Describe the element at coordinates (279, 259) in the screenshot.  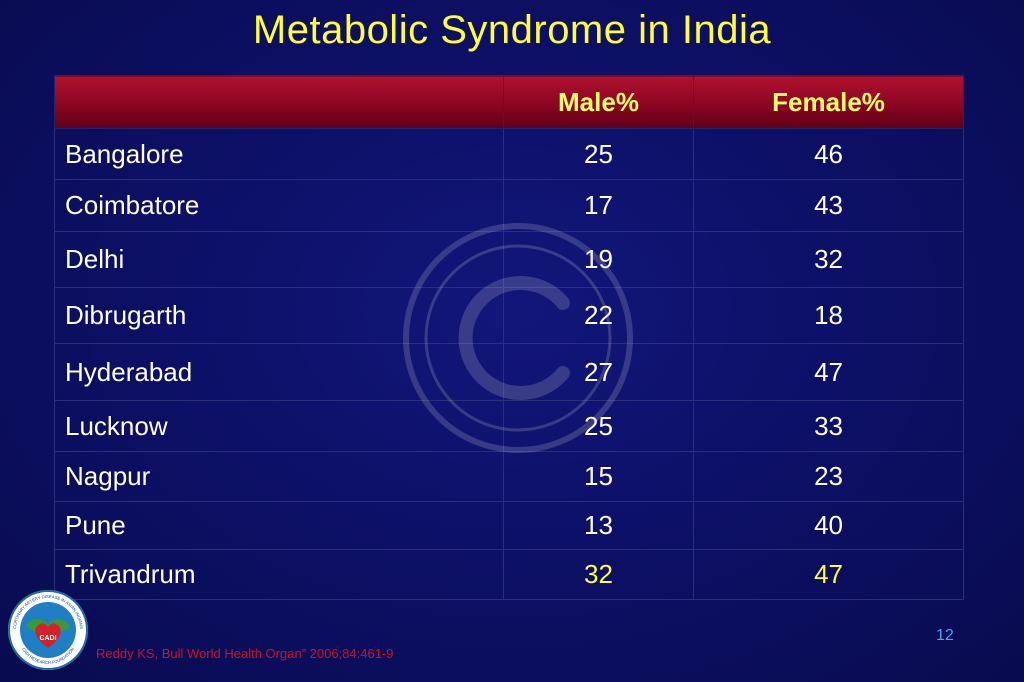
I see `city-cell: Delhi` at that location.